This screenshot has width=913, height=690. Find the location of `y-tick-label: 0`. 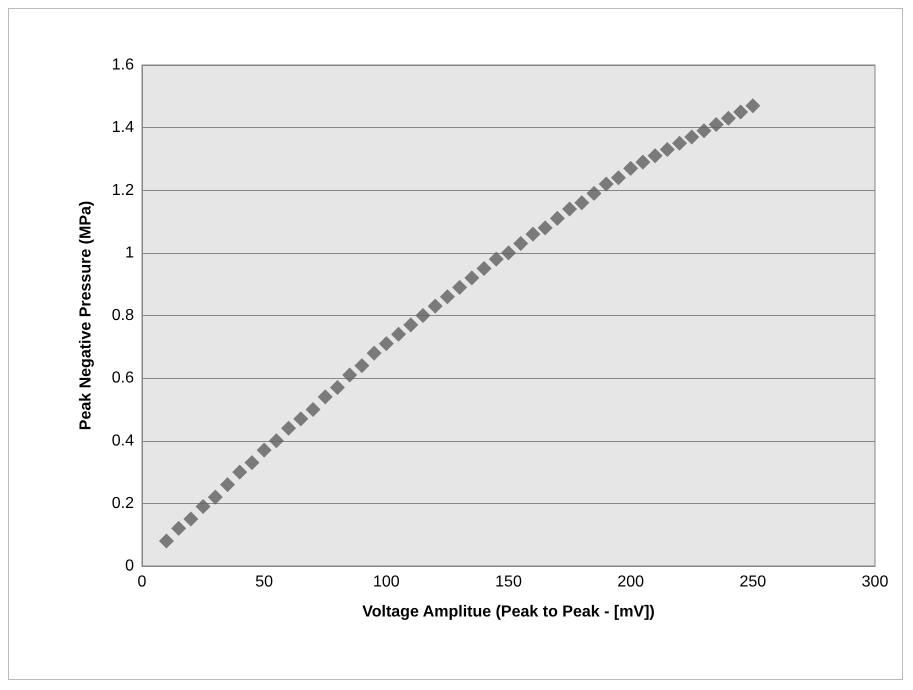

y-tick-label: 0 is located at coordinates (129, 566).